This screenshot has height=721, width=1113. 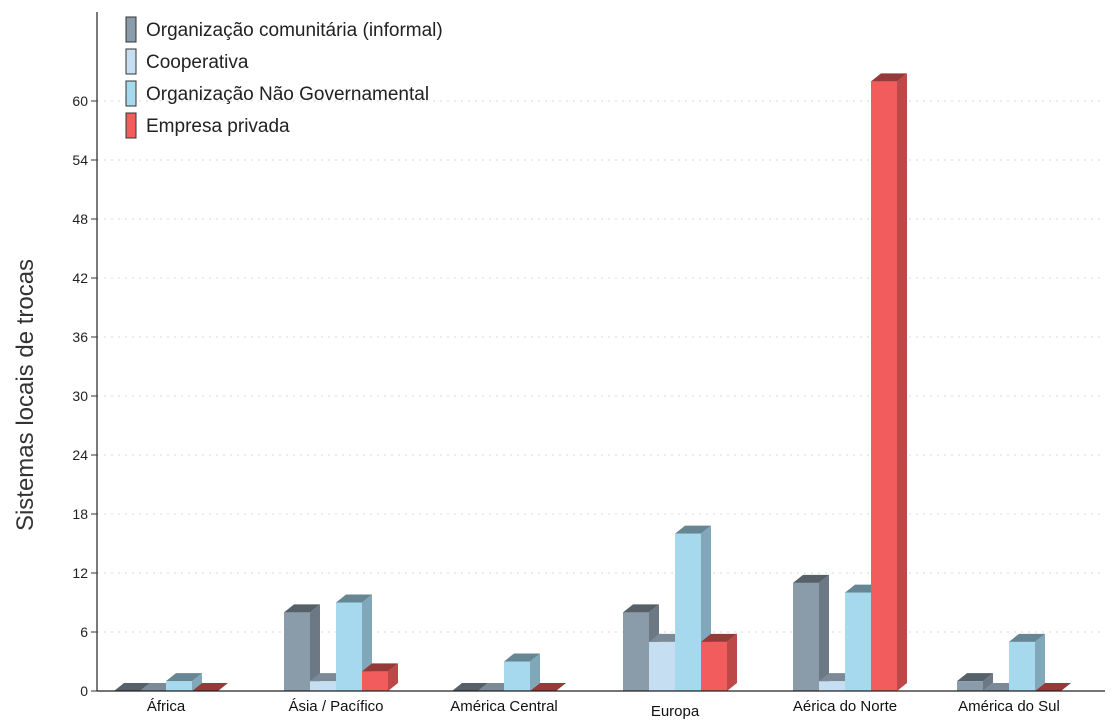 I want to click on y-tick-label: 42, so click(x=80, y=278).